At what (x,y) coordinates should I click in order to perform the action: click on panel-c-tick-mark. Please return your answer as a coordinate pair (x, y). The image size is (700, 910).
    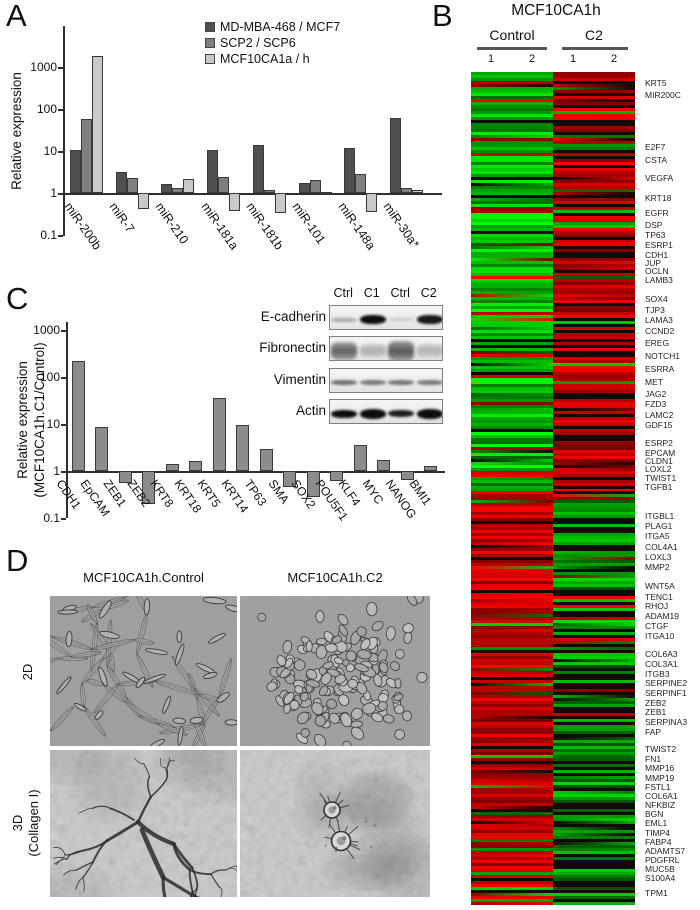
    Looking at the image, I should click on (63, 472).